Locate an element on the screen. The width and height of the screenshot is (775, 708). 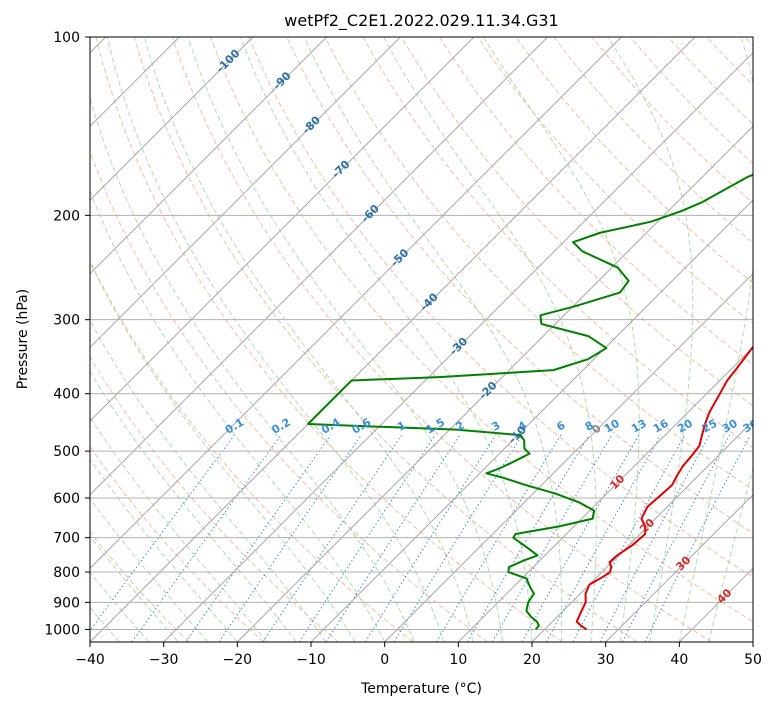
y-tick-label: 600 is located at coordinates (66, 499).